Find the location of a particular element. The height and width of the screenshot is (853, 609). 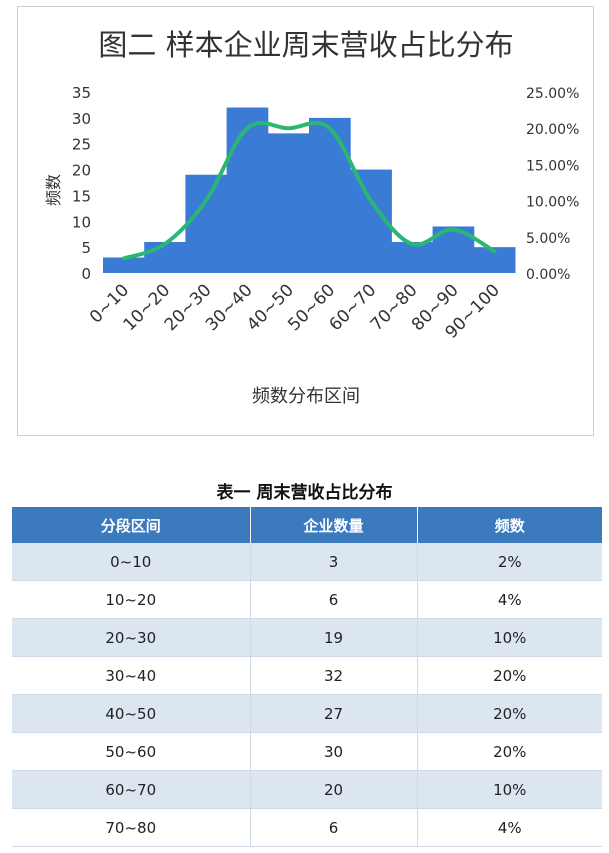

count-cell: 20 is located at coordinates (334, 789).